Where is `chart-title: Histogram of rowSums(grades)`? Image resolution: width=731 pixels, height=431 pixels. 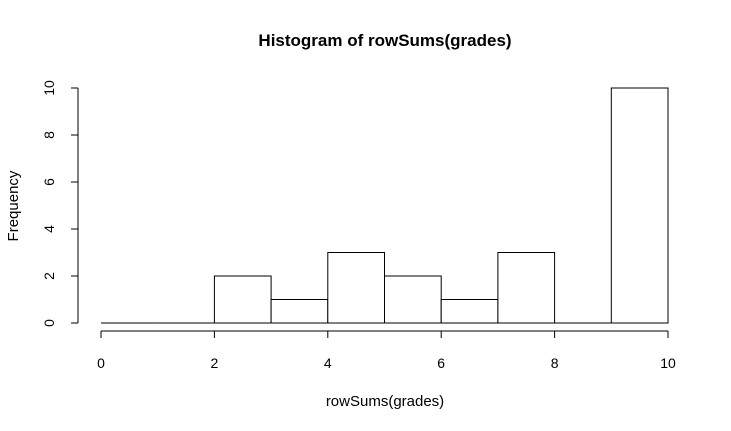
chart-title: Histogram of rowSums(grades) is located at coordinates (384, 40).